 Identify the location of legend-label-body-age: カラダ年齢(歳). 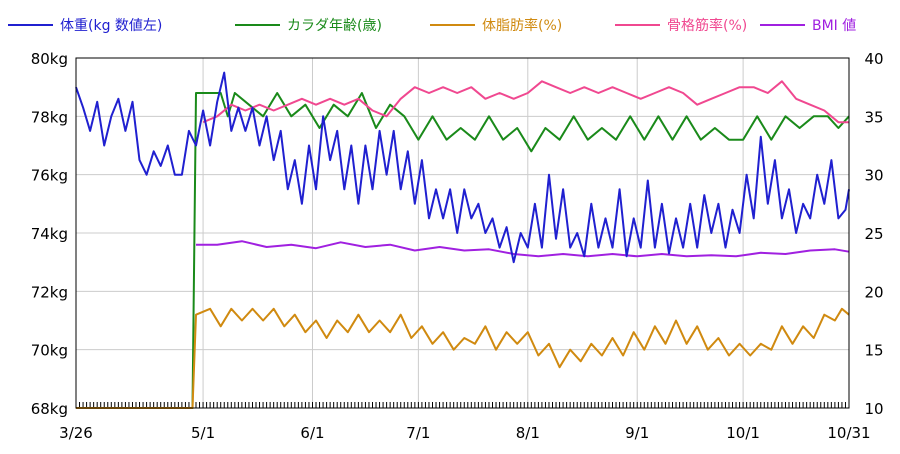
(334, 26).